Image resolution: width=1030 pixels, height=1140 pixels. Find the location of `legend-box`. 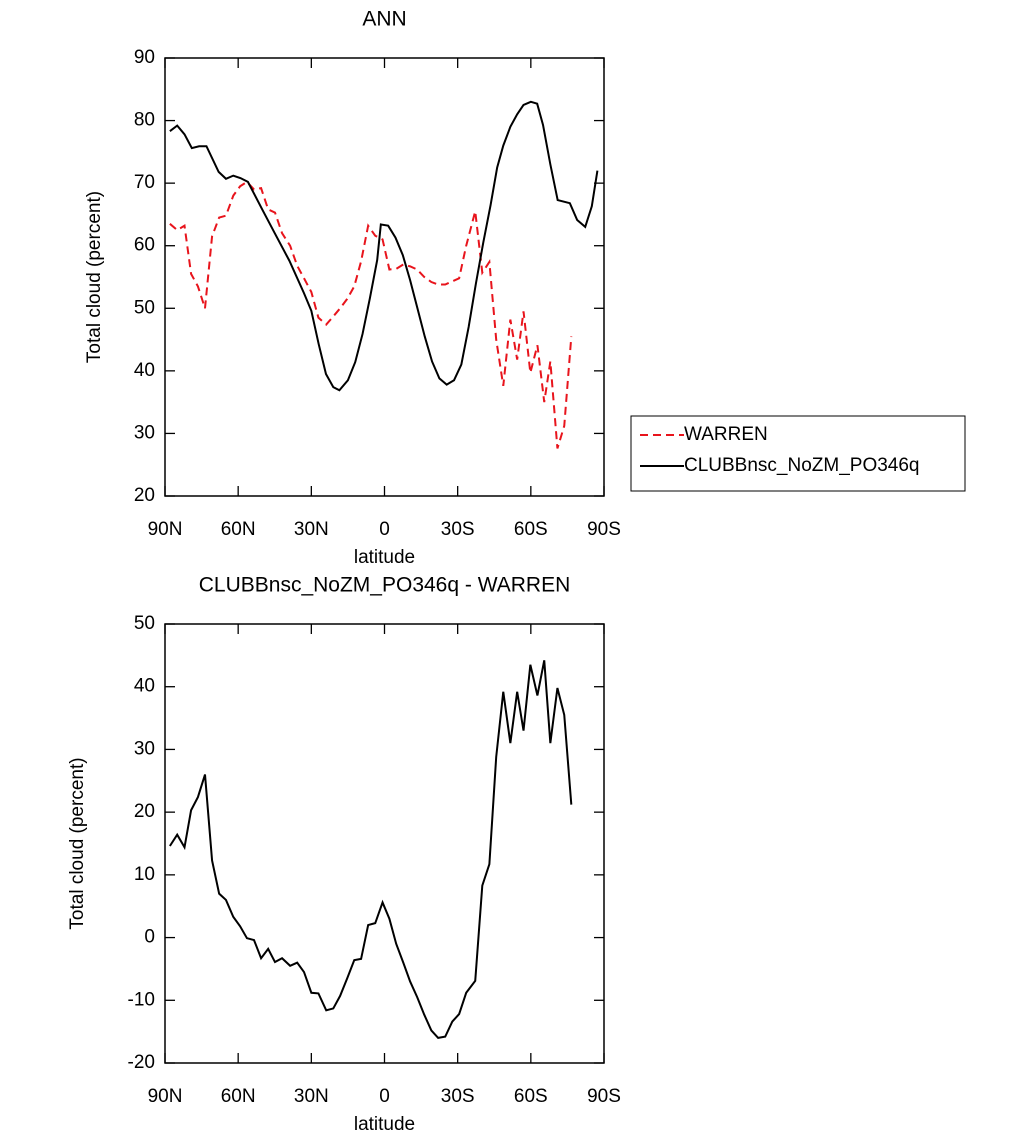

legend-box is located at coordinates (798, 453).